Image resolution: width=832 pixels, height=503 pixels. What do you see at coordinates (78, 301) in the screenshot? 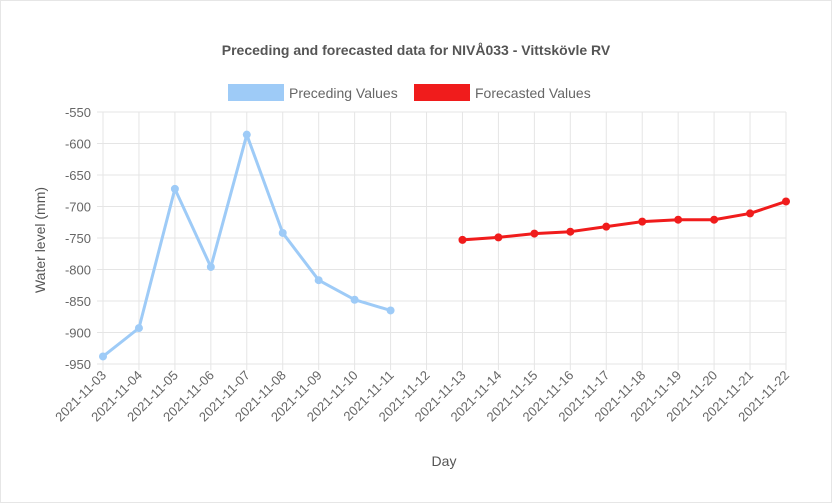
I see `y-tick-label: -850` at bounding box center [78, 301].